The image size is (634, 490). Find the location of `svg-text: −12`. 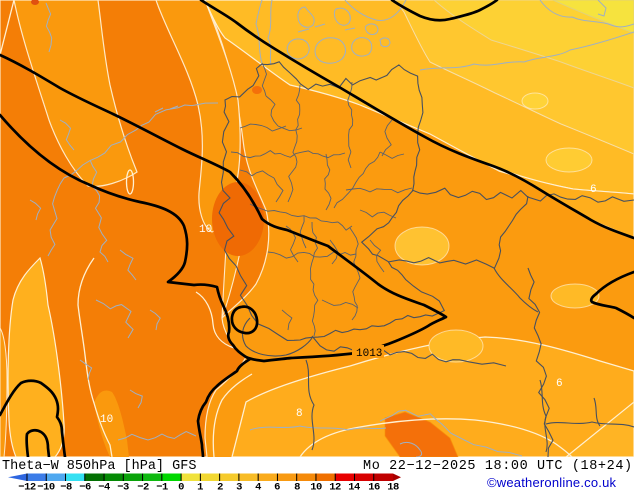

svg-text: −12 is located at coordinates (27, 486).